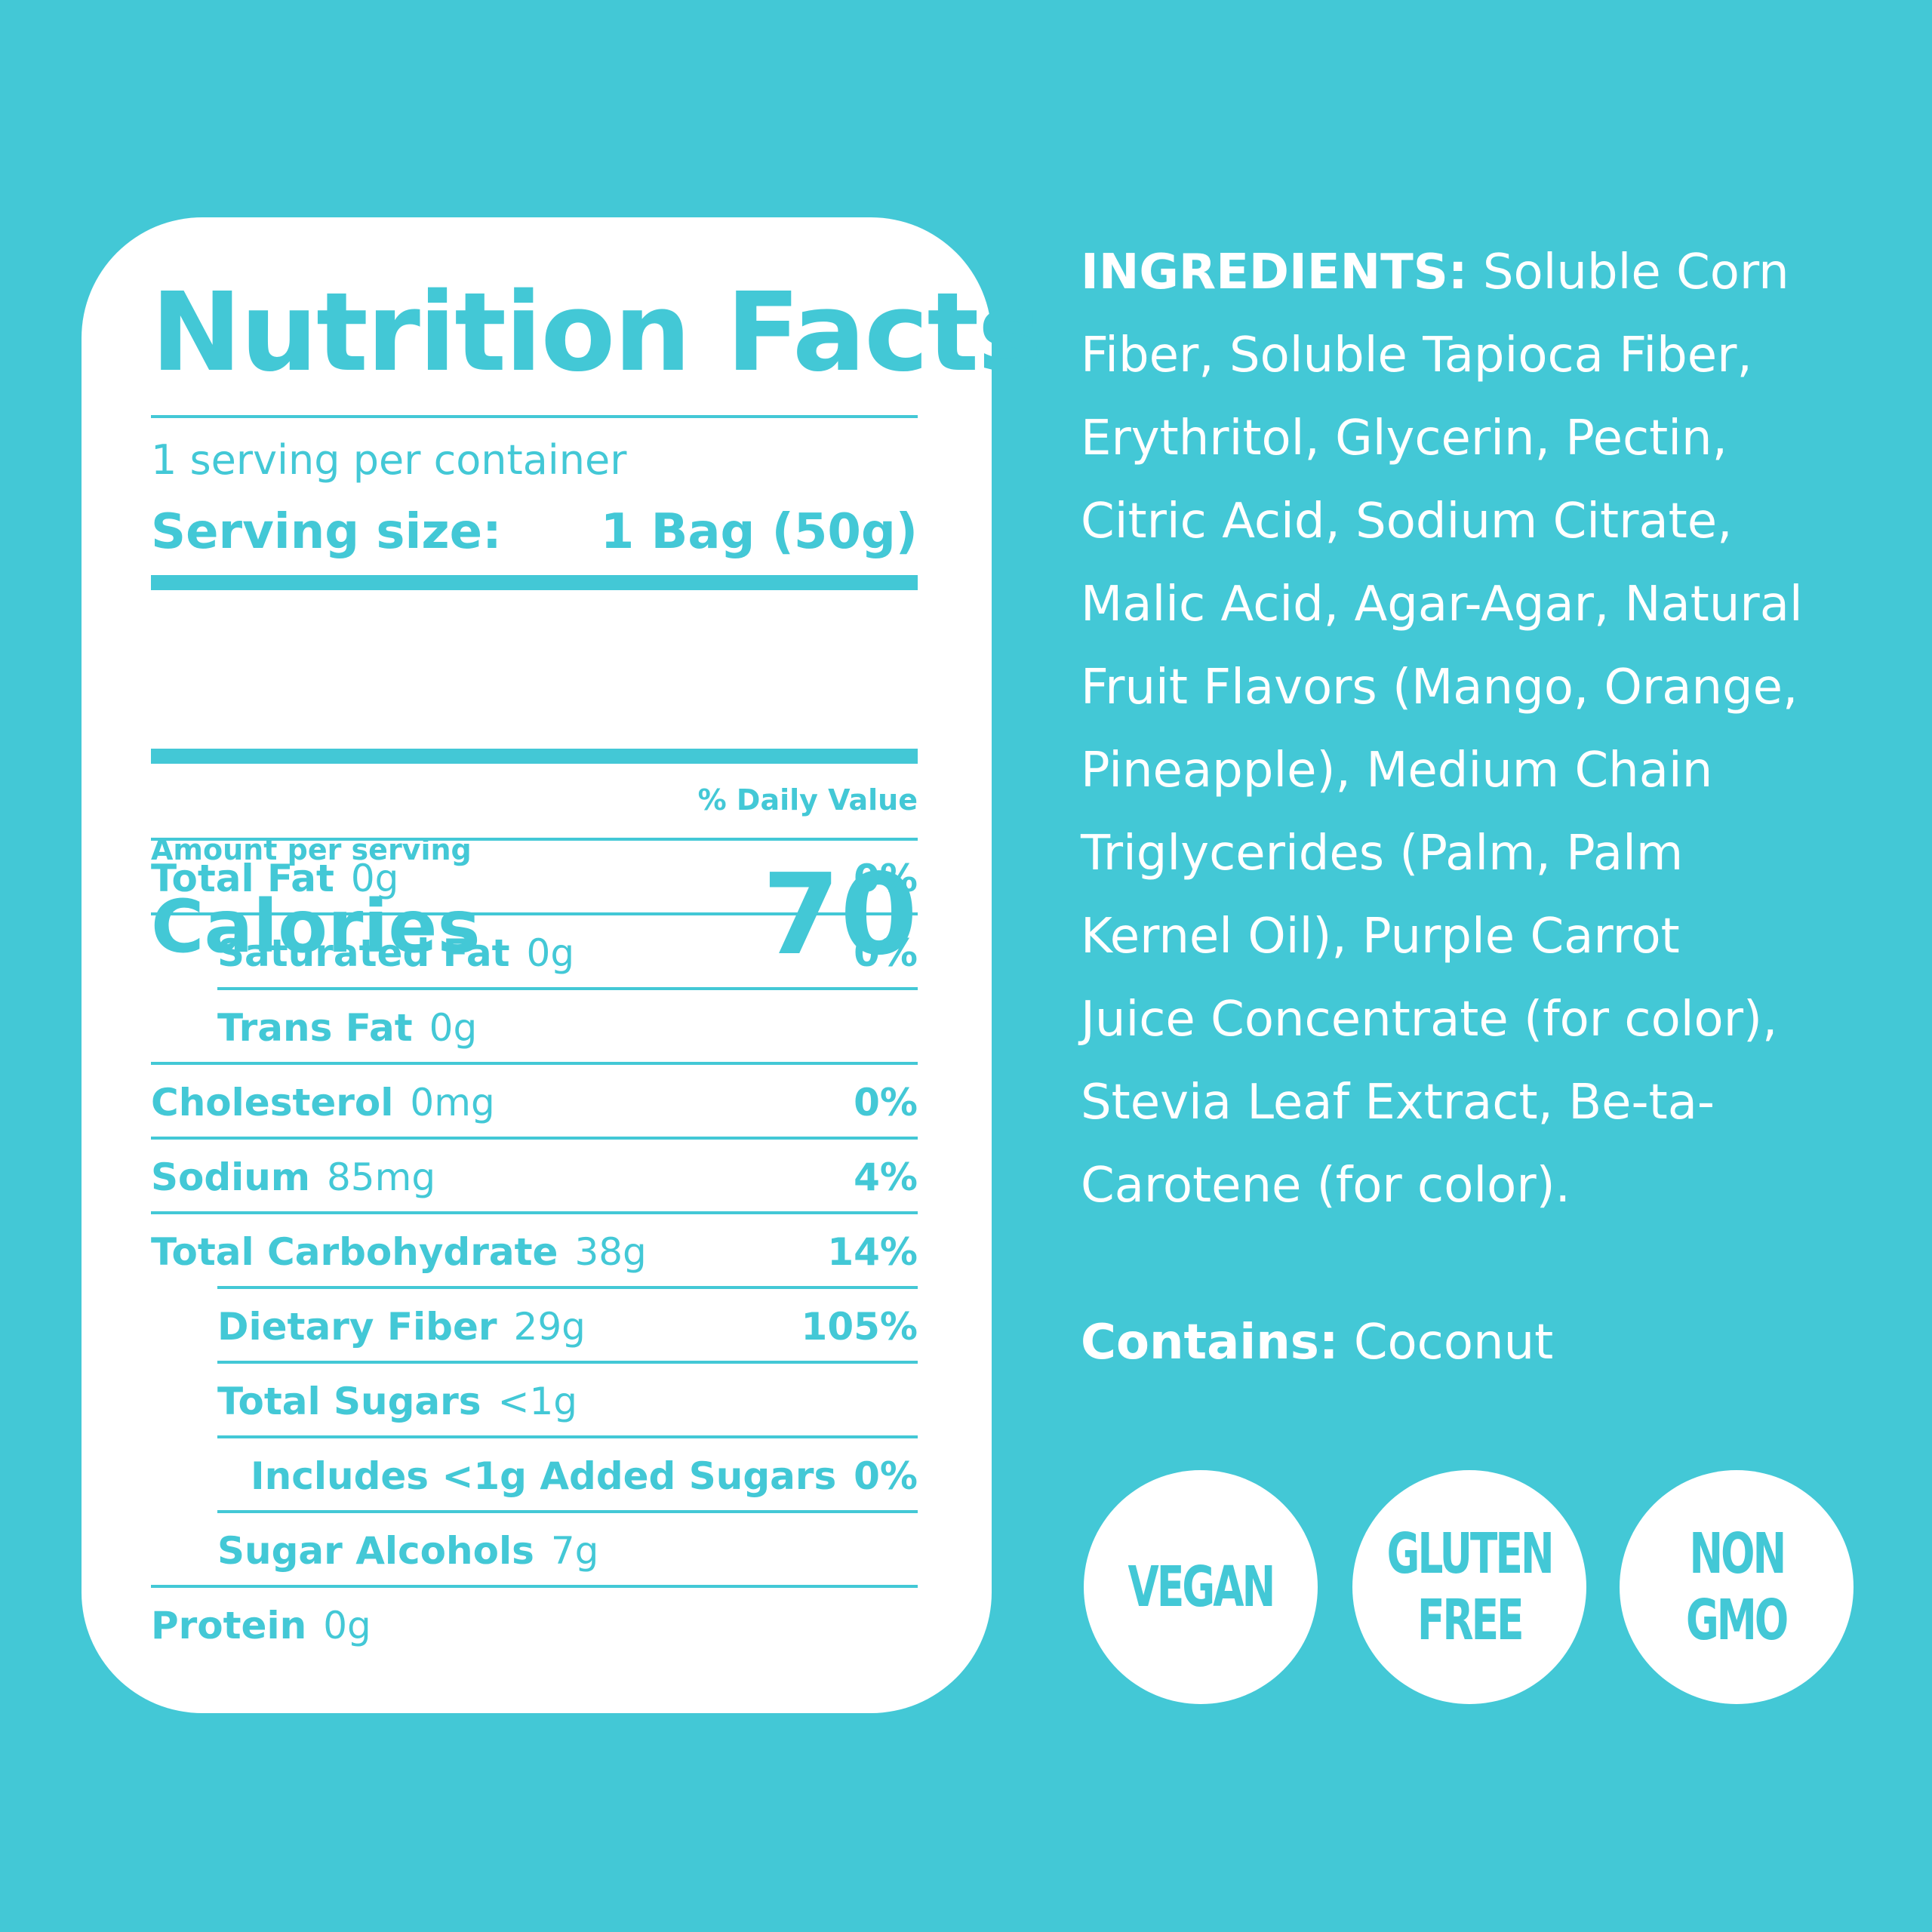 This screenshot has height=1932, width=1932. What do you see at coordinates (1274, 272) in the screenshot?
I see `ingredients-heading: INGREDIENTS:` at bounding box center [1274, 272].